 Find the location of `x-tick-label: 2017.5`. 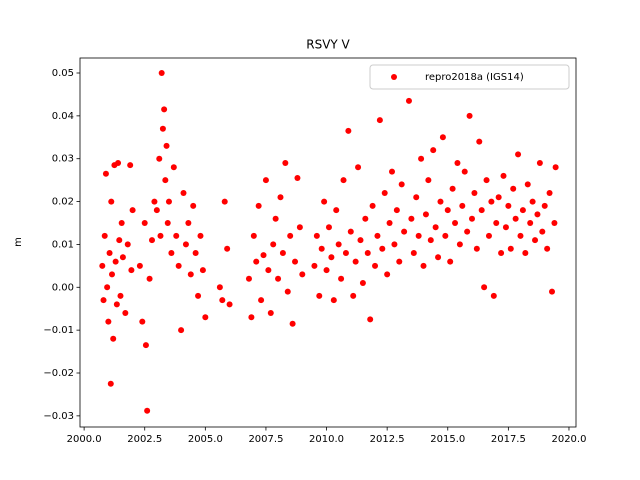

x-tick-label: 2017.5 is located at coordinates (508, 439).